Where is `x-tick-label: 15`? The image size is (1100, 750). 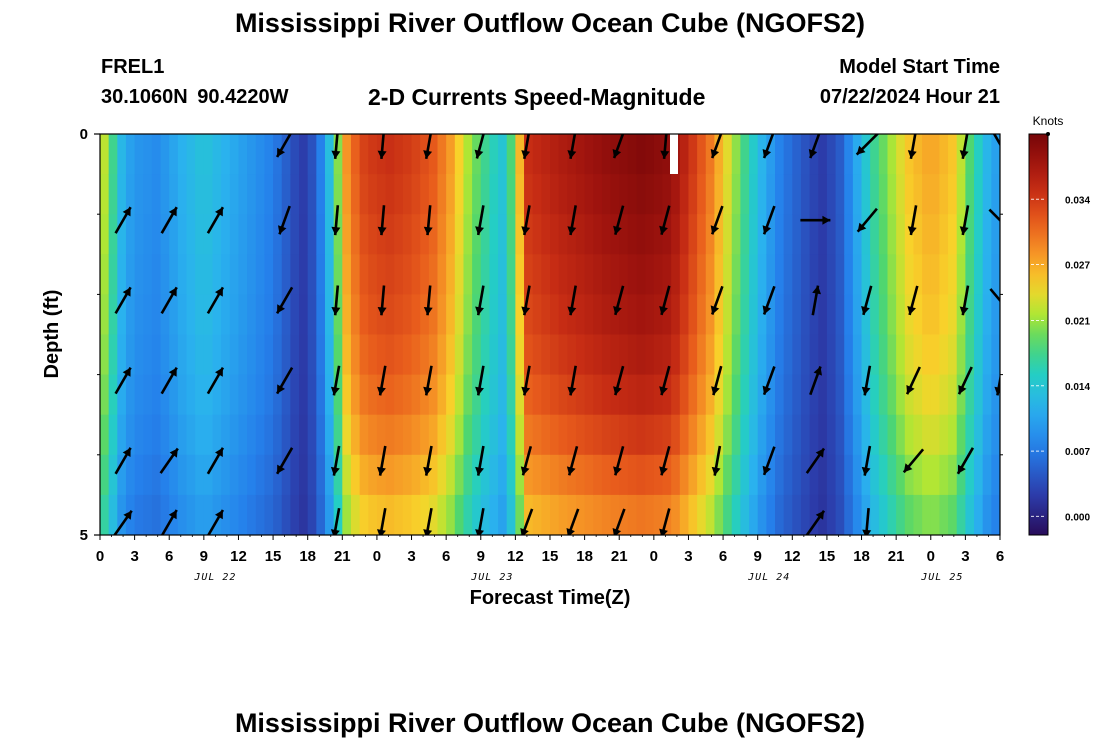
x-tick-label: 15 is located at coordinates (827, 556).